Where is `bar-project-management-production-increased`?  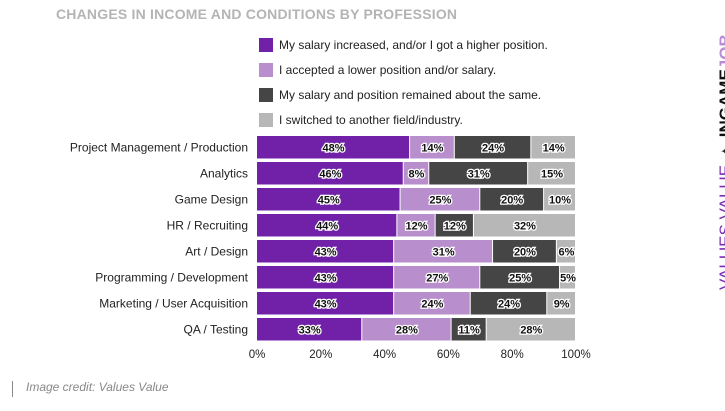
bar-project-management-production-increased is located at coordinates (333, 147).